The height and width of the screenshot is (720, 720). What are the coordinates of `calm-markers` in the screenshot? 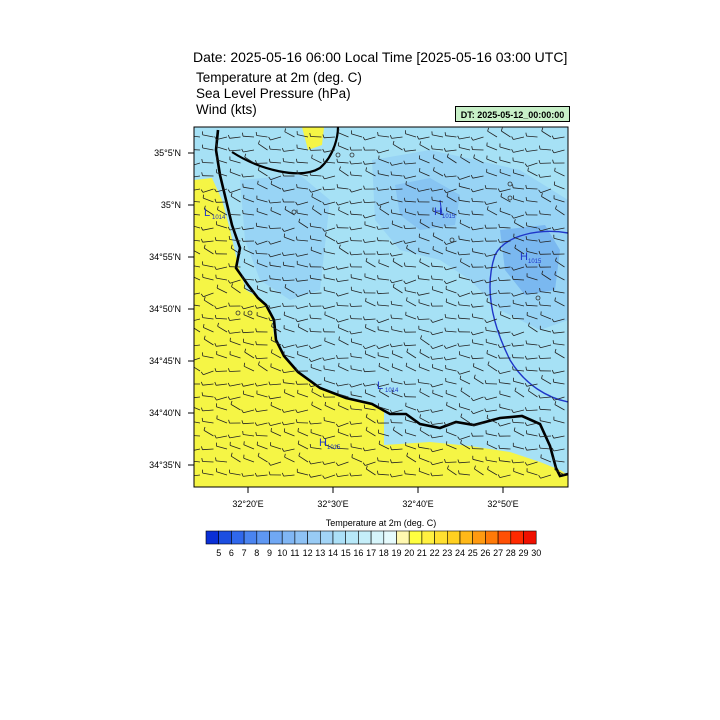 It's located at (388, 234).